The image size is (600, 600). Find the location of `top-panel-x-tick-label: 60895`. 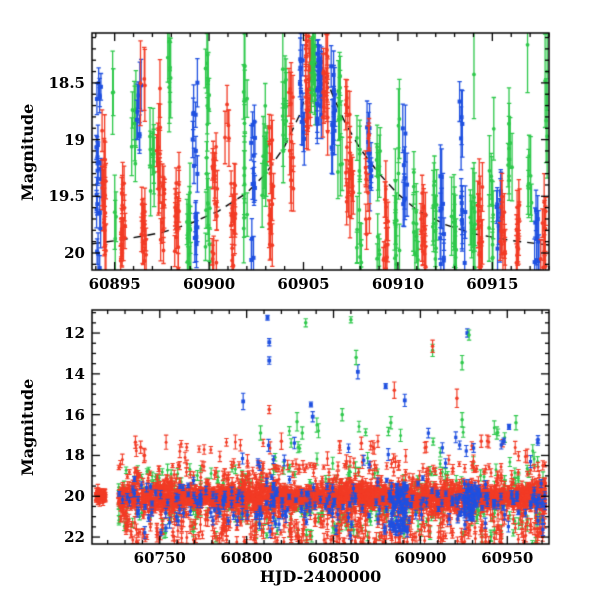

top-panel-x-tick-label: 60895 is located at coordinates (114, 284).